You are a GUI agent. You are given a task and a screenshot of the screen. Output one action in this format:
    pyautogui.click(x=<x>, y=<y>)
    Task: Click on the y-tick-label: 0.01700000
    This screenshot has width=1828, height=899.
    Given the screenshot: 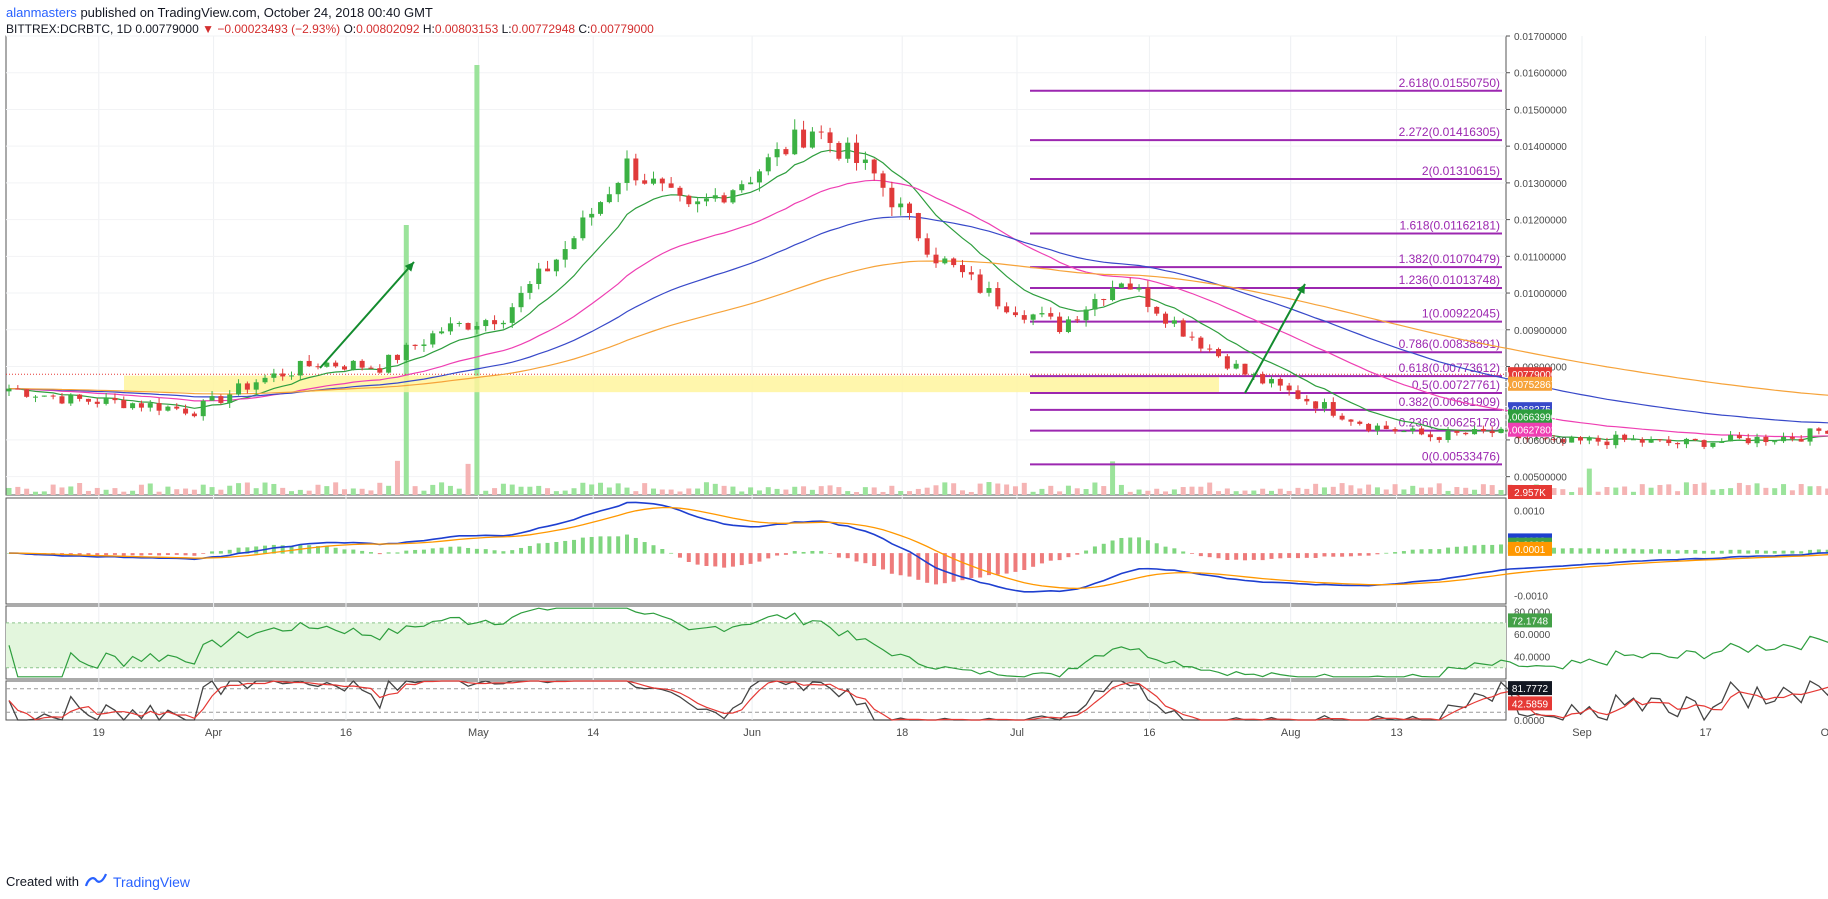 What is the action you would take?
    pyautogui.click(x=1540, y=37)
    